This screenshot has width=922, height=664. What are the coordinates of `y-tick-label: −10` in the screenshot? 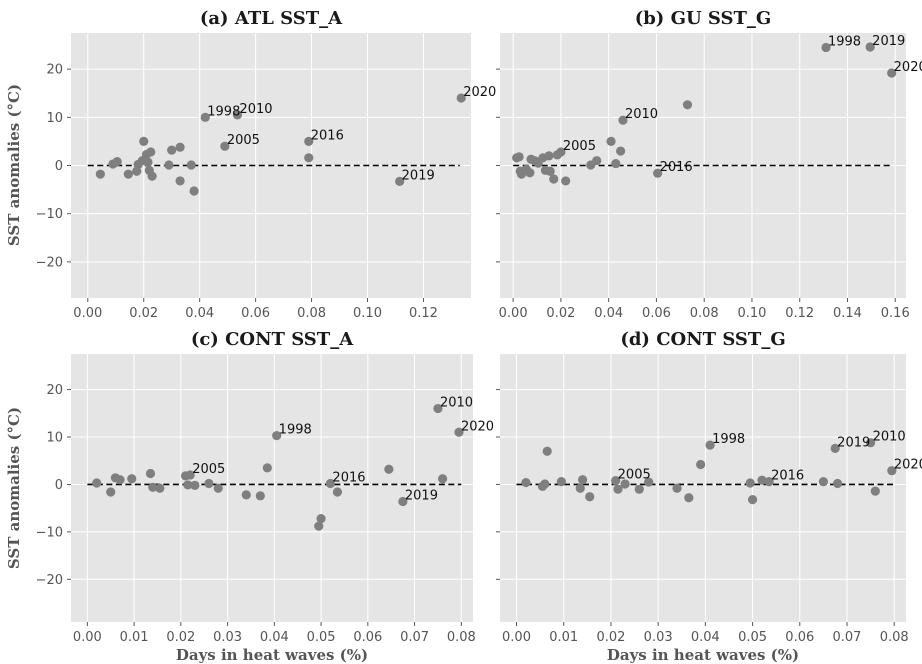 It's located at (49, 214).